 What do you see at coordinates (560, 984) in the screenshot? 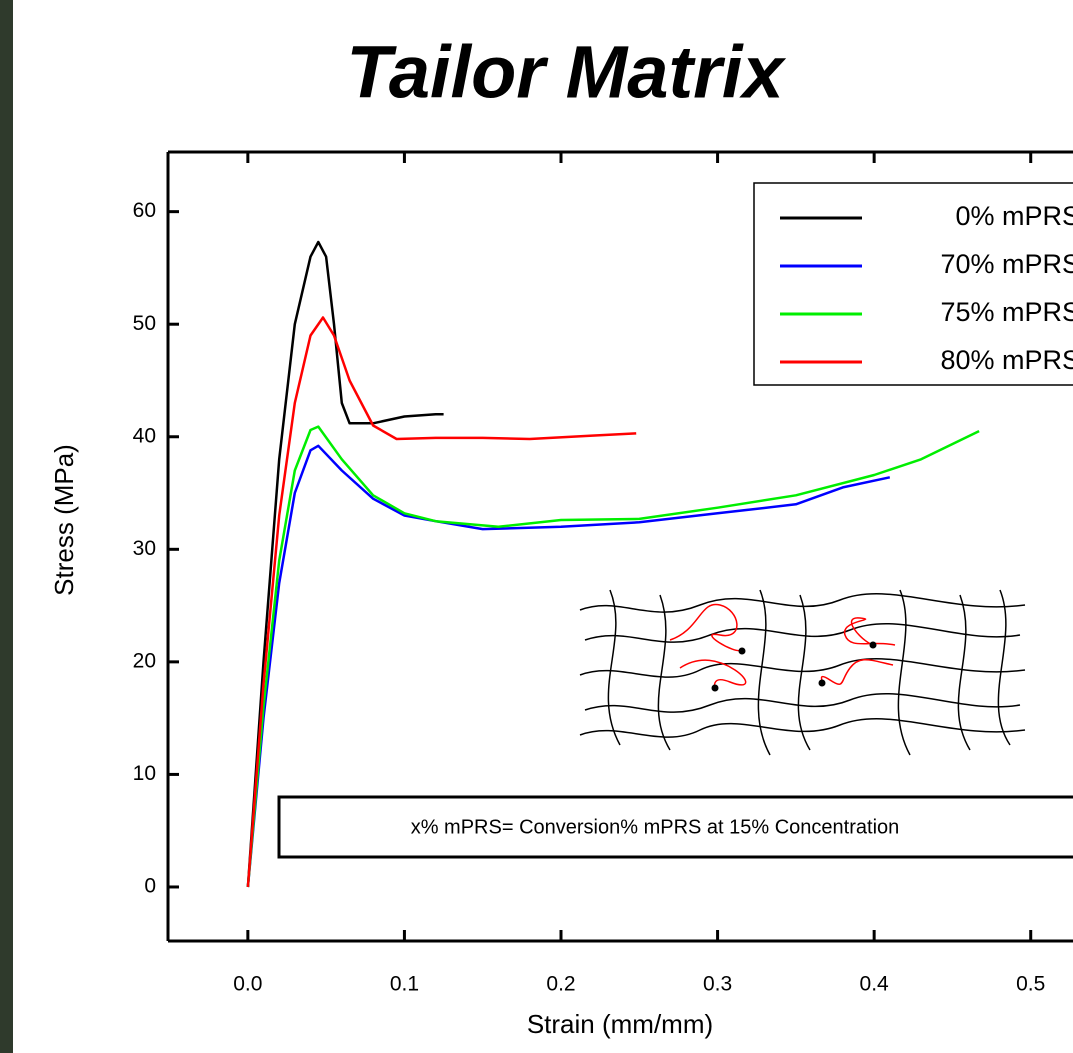
I see `x-tick-label: 0.2` at bounding box center [560, 984].